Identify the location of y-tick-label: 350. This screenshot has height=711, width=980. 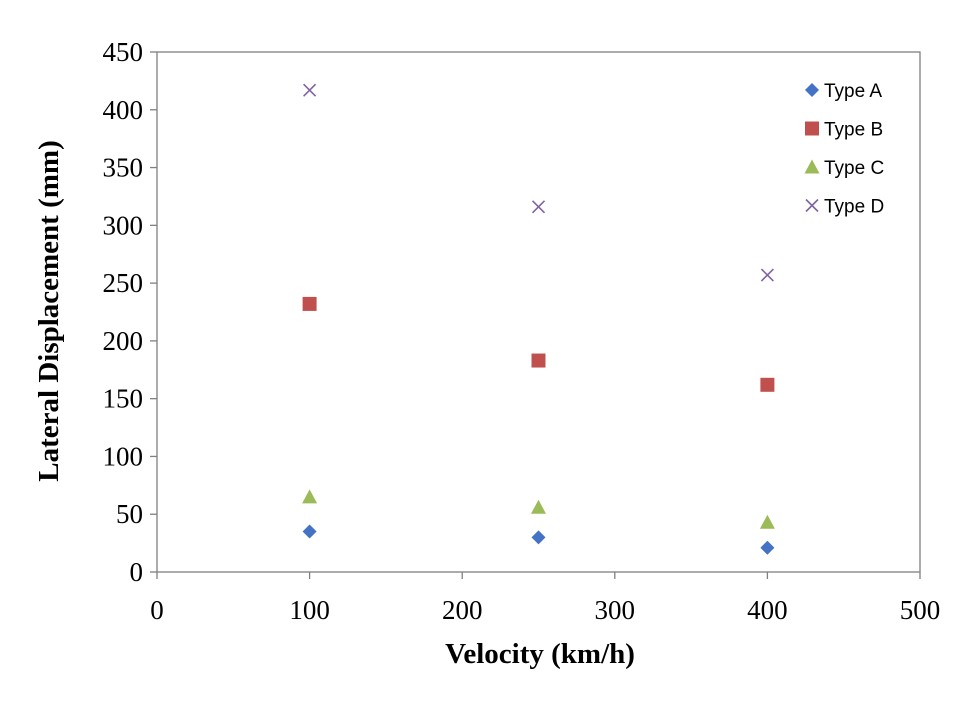
(123, 168).